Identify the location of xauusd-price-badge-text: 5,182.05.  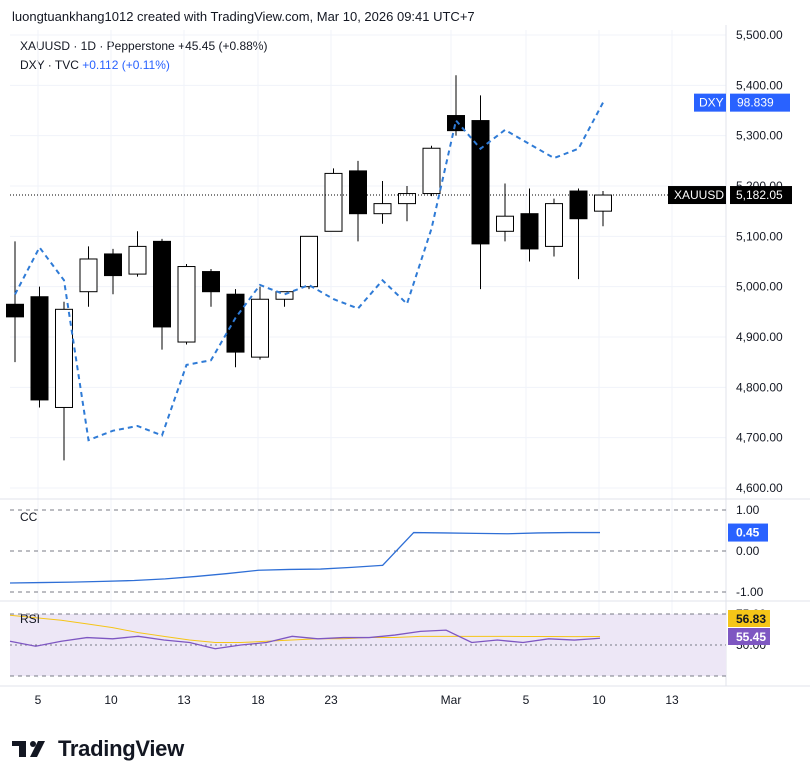
(759, 195).